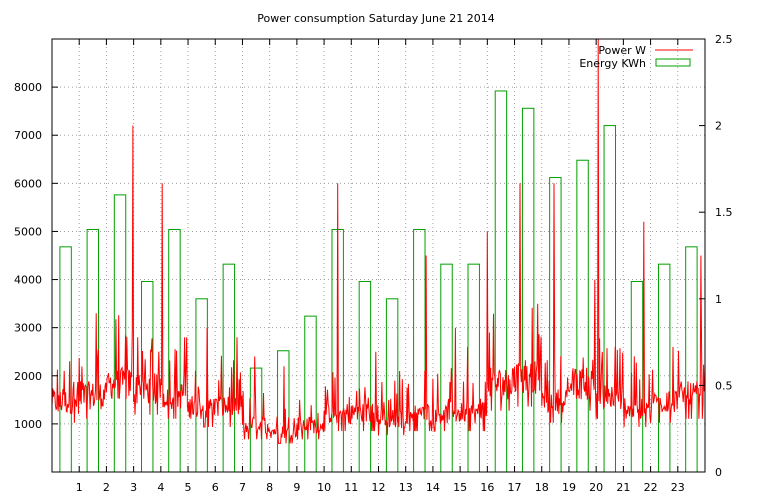  Describe the element at coordinates (406, 487) in the screenshot. I see `x-tick-label: 13` at that location.